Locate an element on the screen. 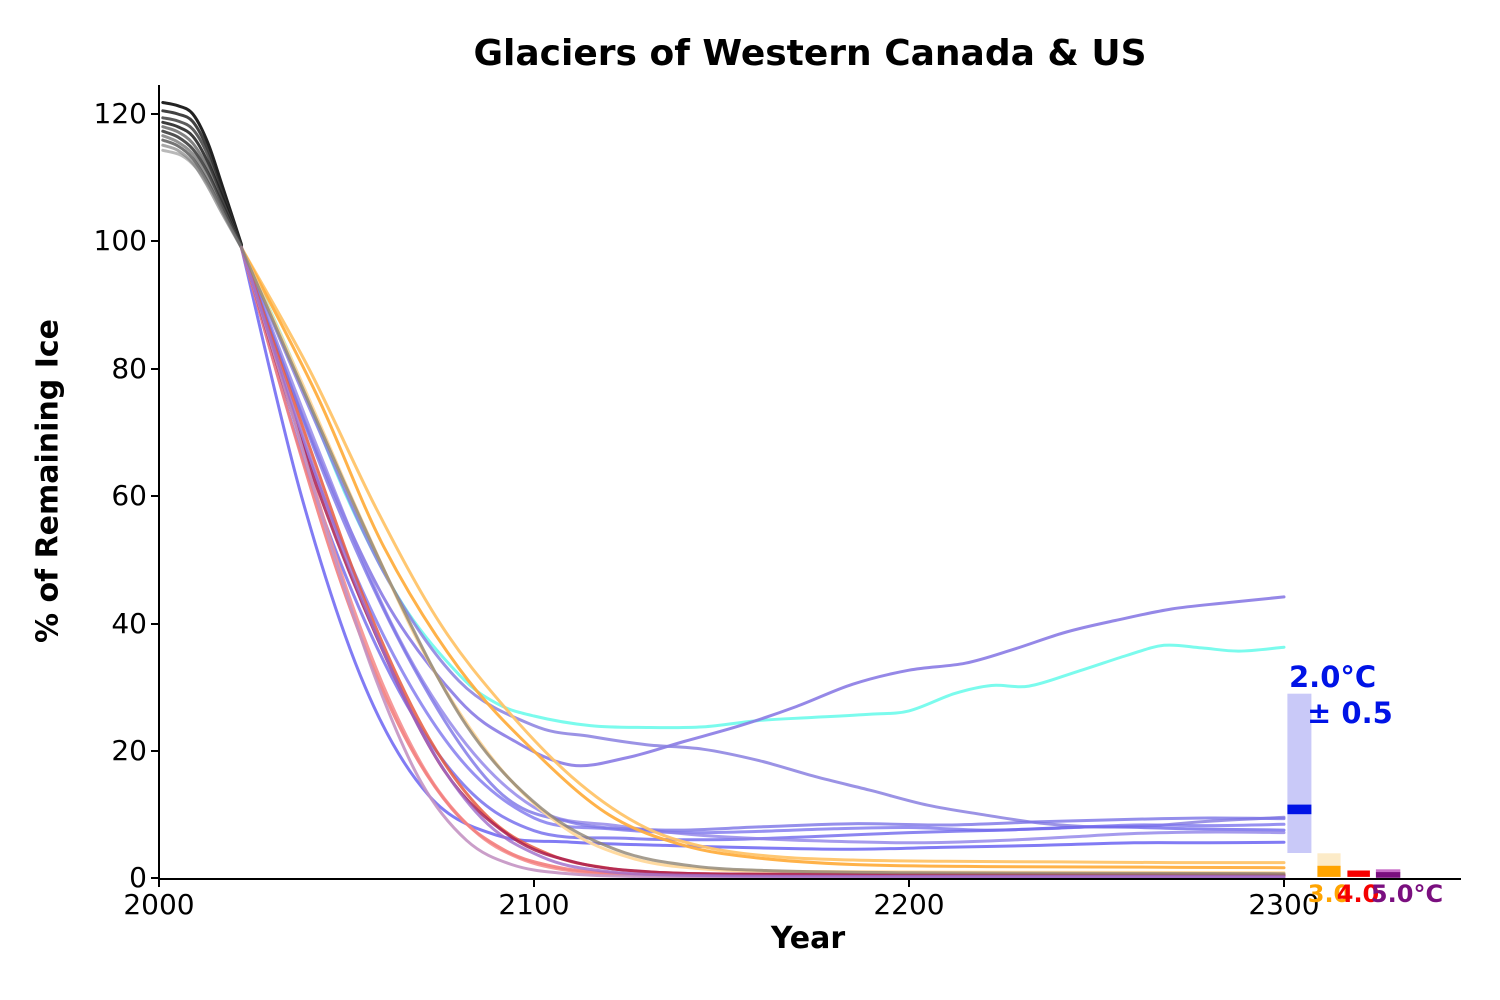  bar-2.0C-band is located at coordinates (1299, 773).